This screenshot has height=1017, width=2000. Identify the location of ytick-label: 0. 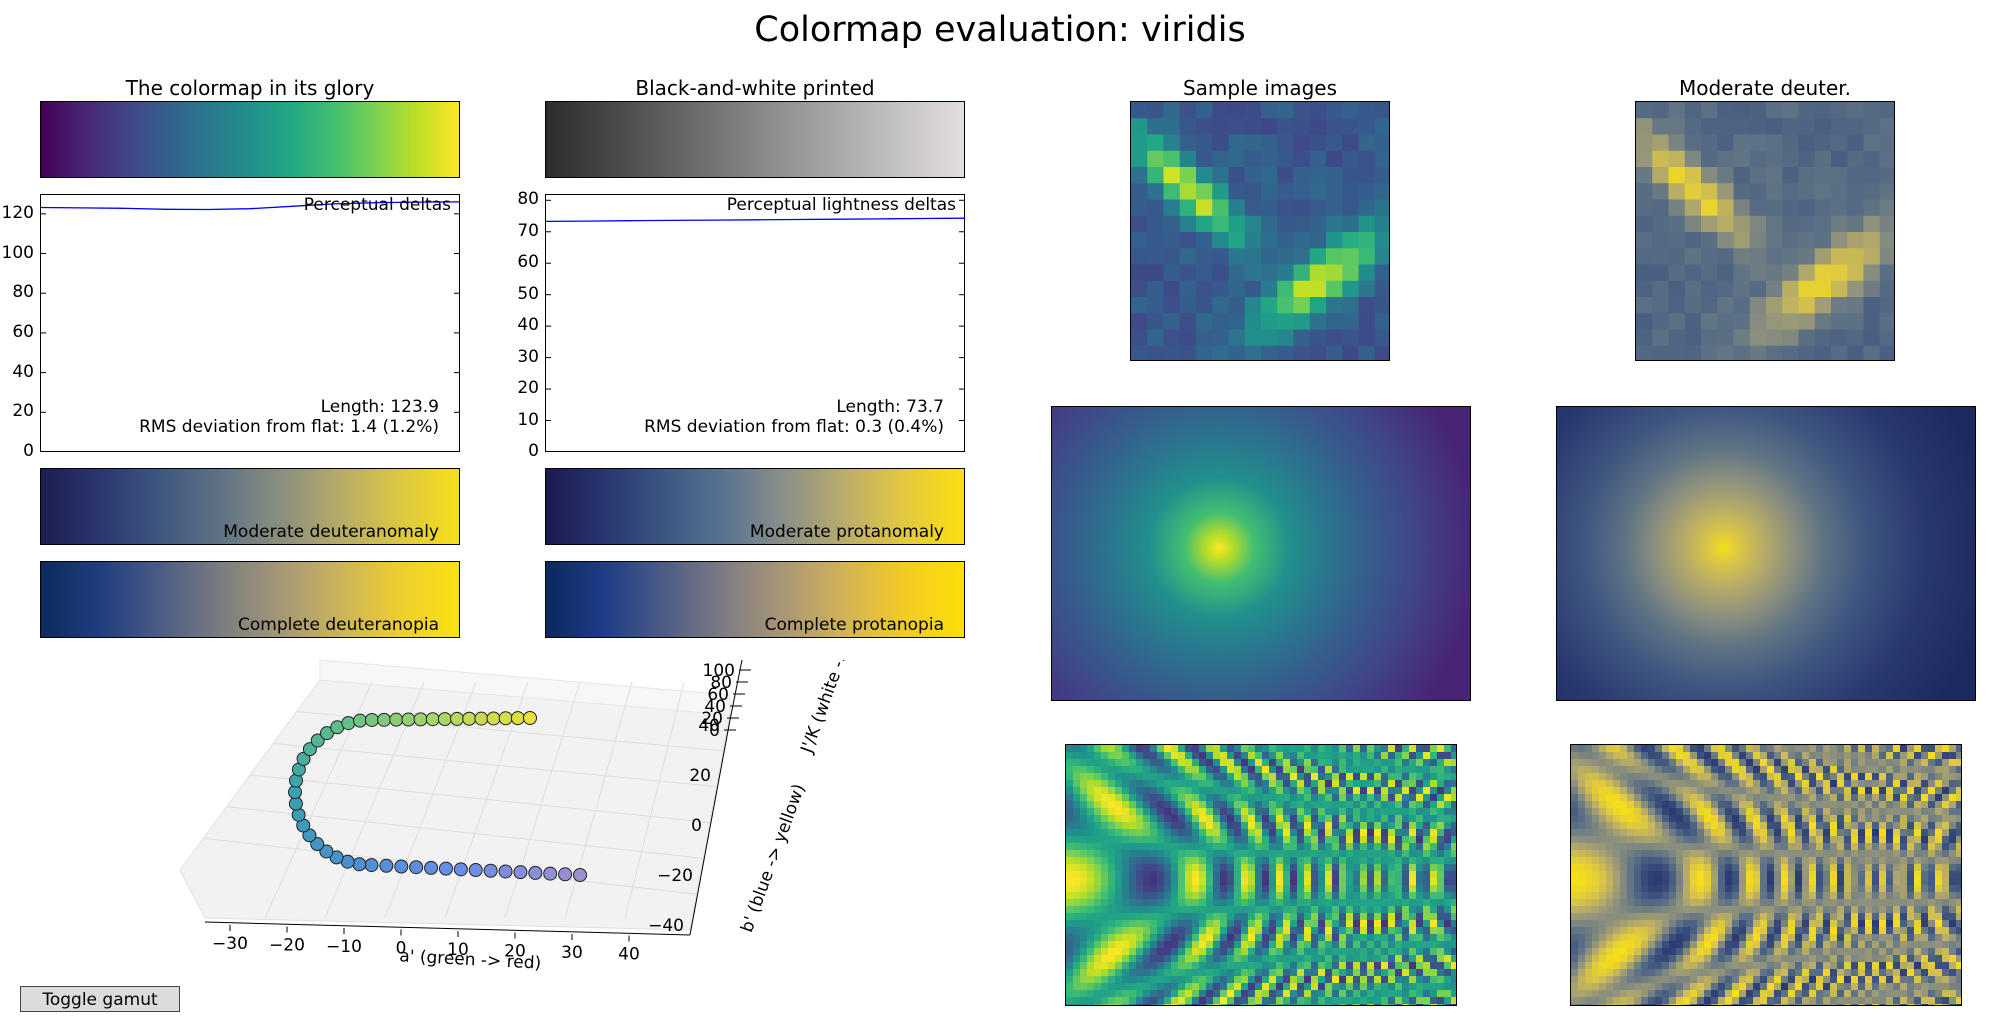
(533, 451).